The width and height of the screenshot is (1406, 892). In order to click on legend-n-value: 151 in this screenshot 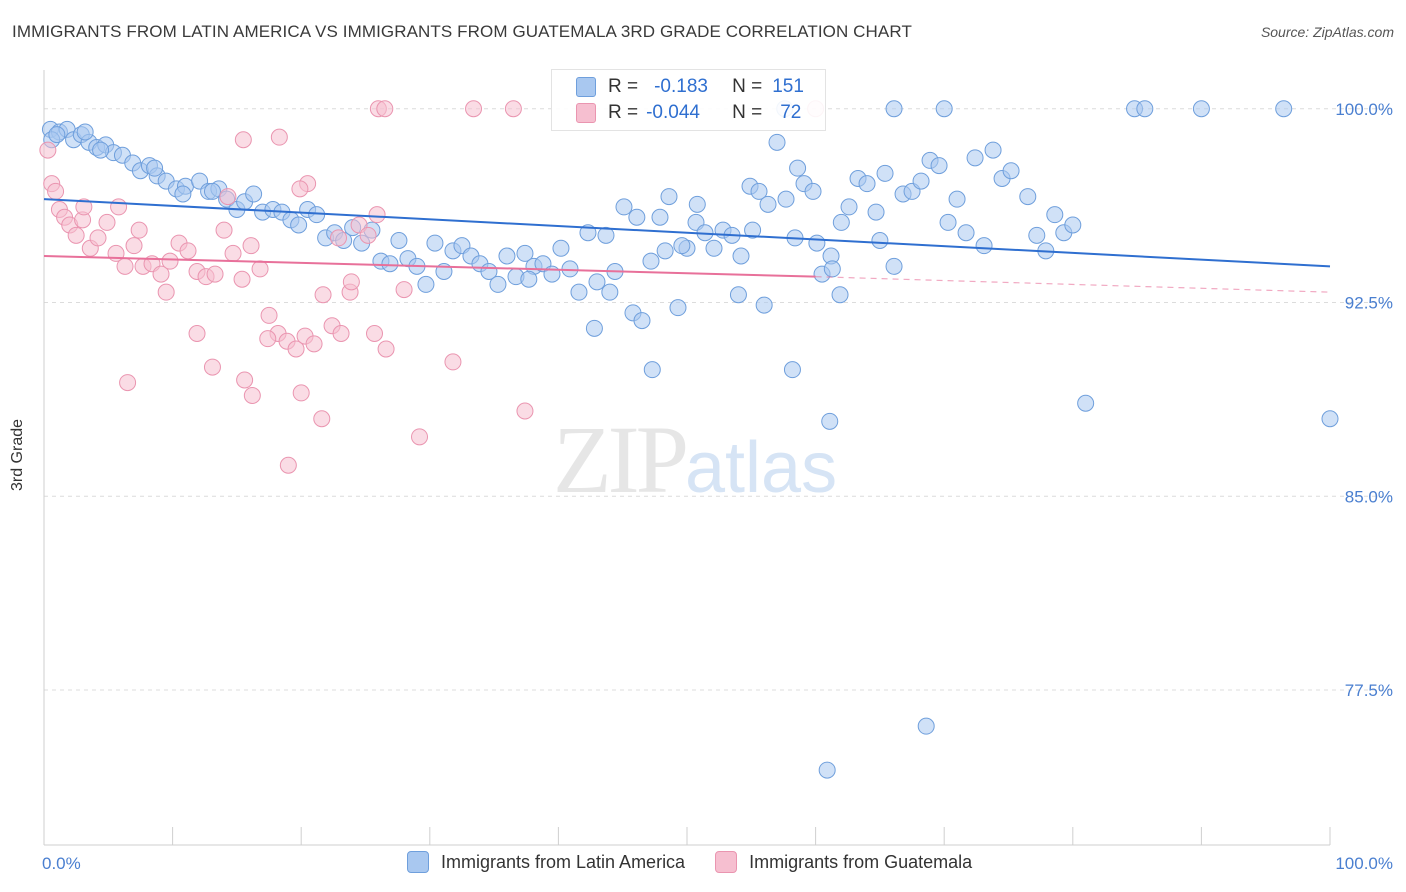, I will do `click(788, 86)`.